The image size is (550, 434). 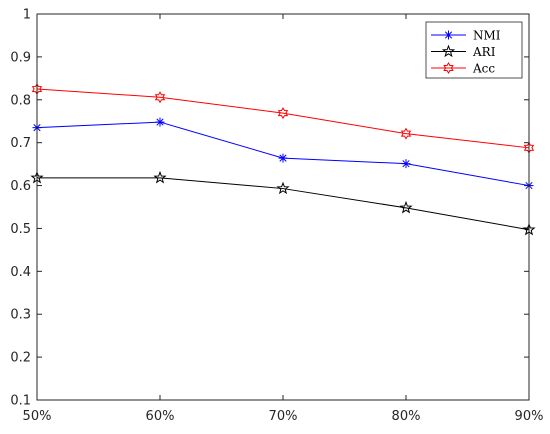 I want to click on legend-entry-ari: ARI, so click(x=463, y=51).